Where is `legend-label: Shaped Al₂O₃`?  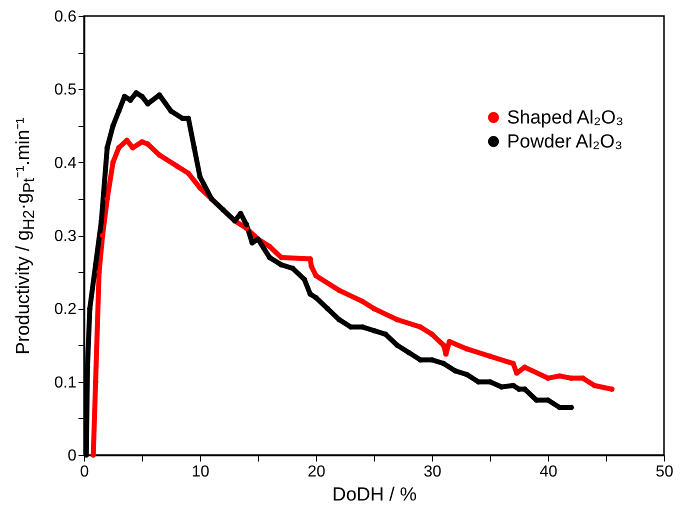 legend-label: Shaped Al₂O₃ is located at coordinates (565, 118).